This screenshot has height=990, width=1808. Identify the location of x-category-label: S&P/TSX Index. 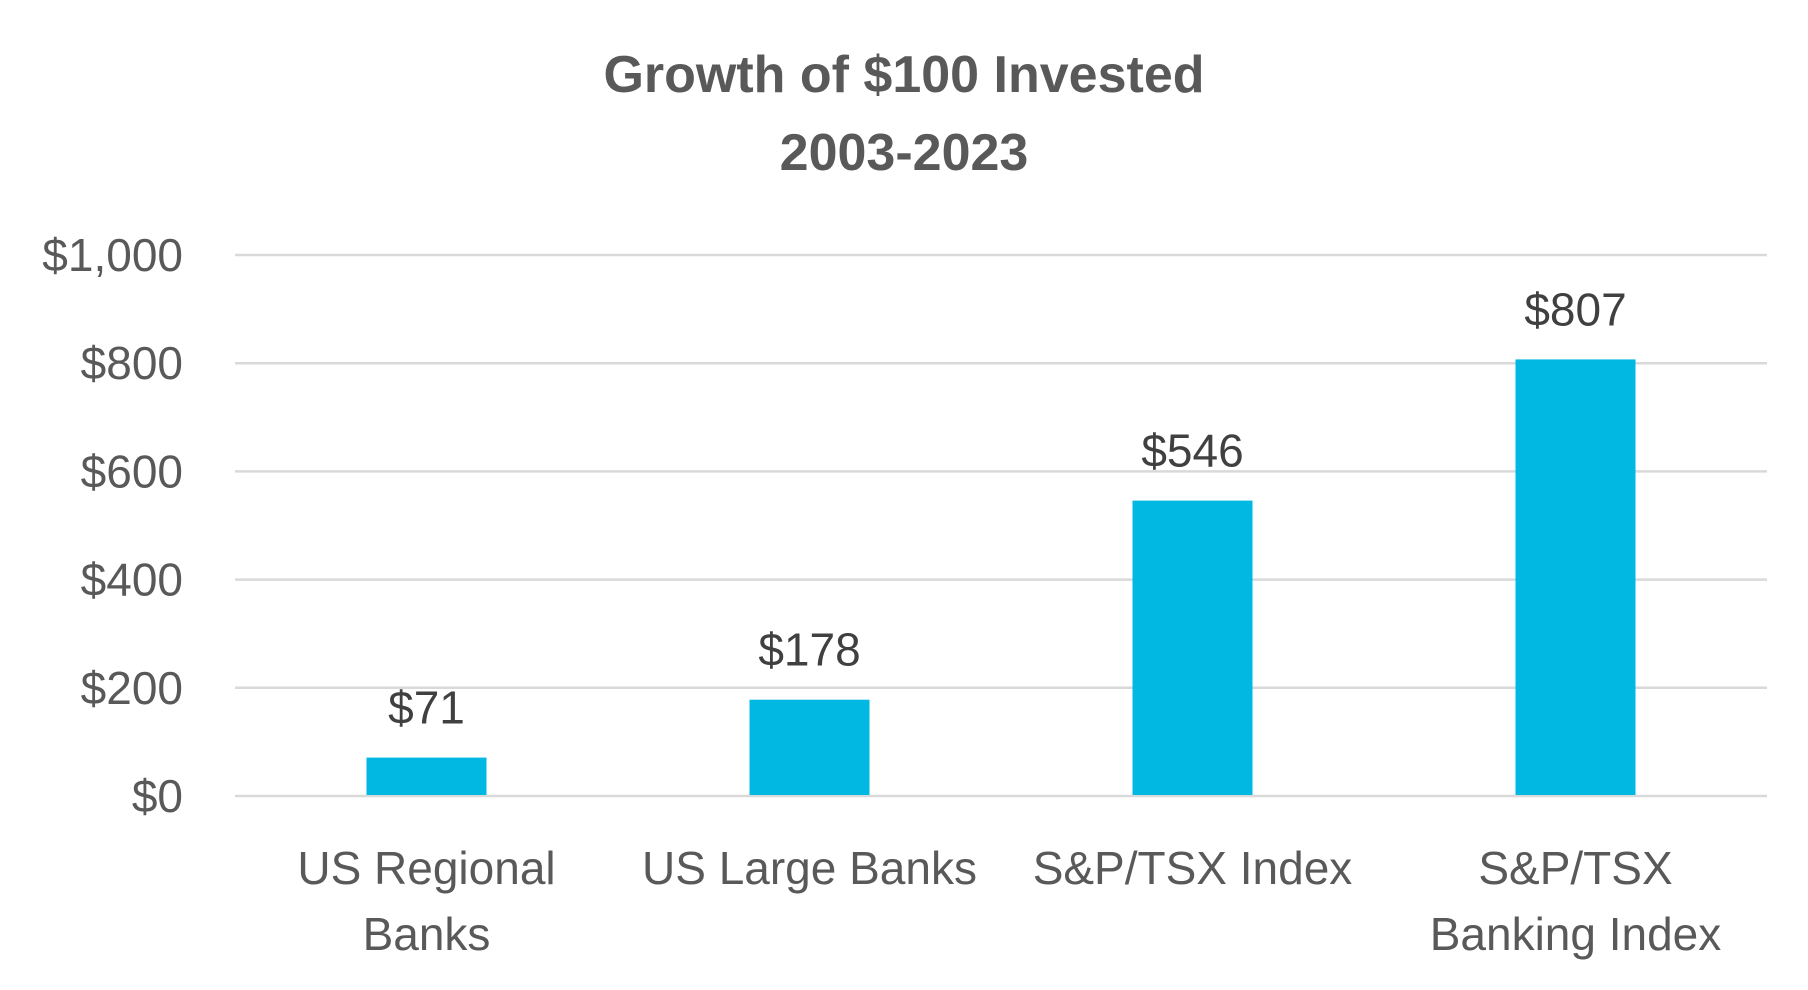
(1193, 868).